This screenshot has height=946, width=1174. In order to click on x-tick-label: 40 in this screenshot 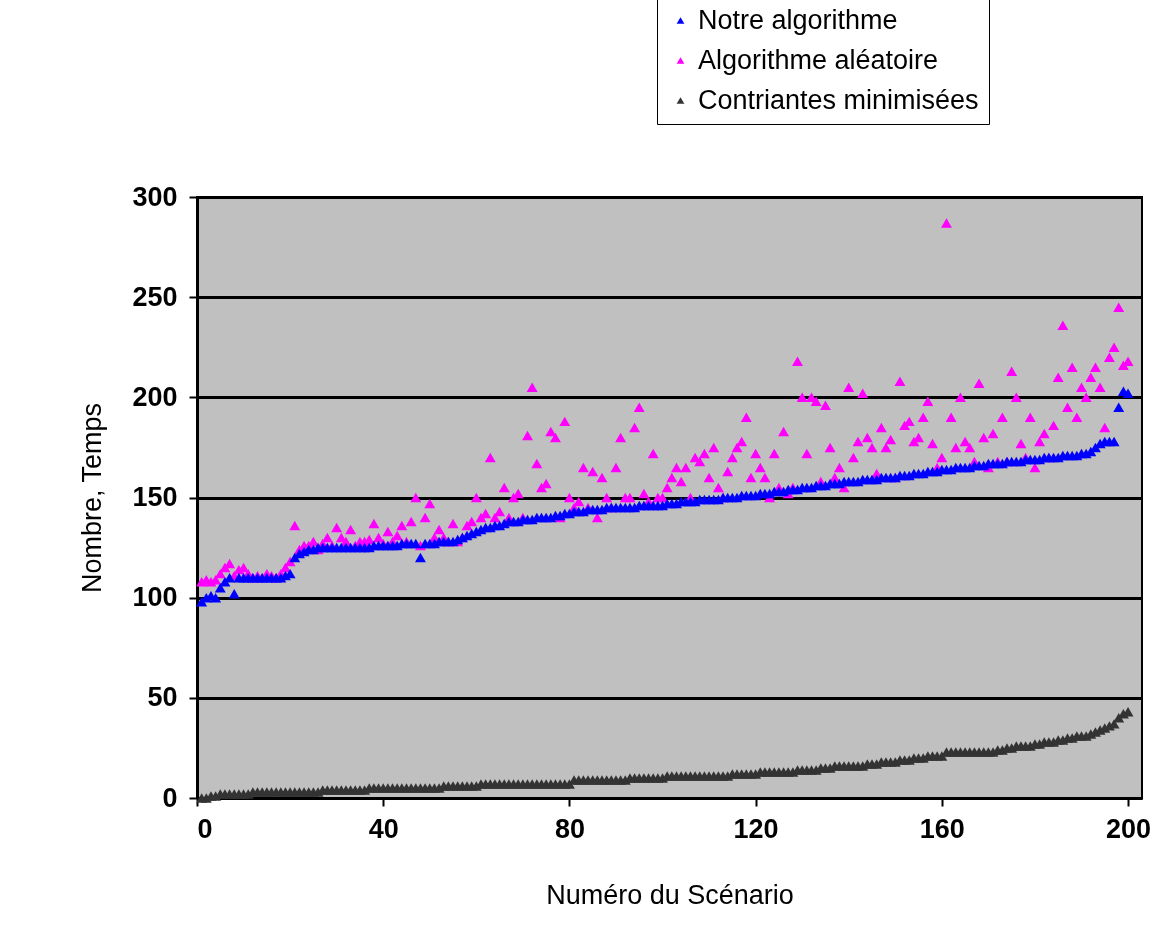, I will do `click(383, 828)`.